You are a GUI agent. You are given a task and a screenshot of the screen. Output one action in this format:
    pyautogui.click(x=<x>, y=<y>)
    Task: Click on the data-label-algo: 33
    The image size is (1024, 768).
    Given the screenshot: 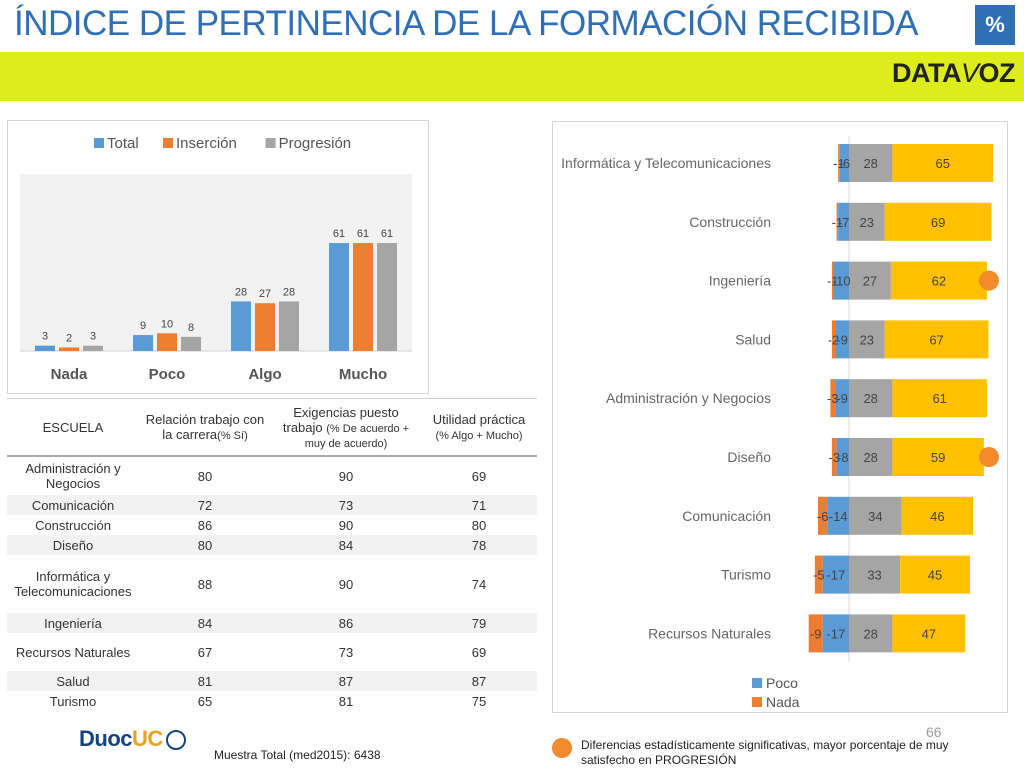 What is the action you would take?
    pyautogui.click(x=874, y=575)
    